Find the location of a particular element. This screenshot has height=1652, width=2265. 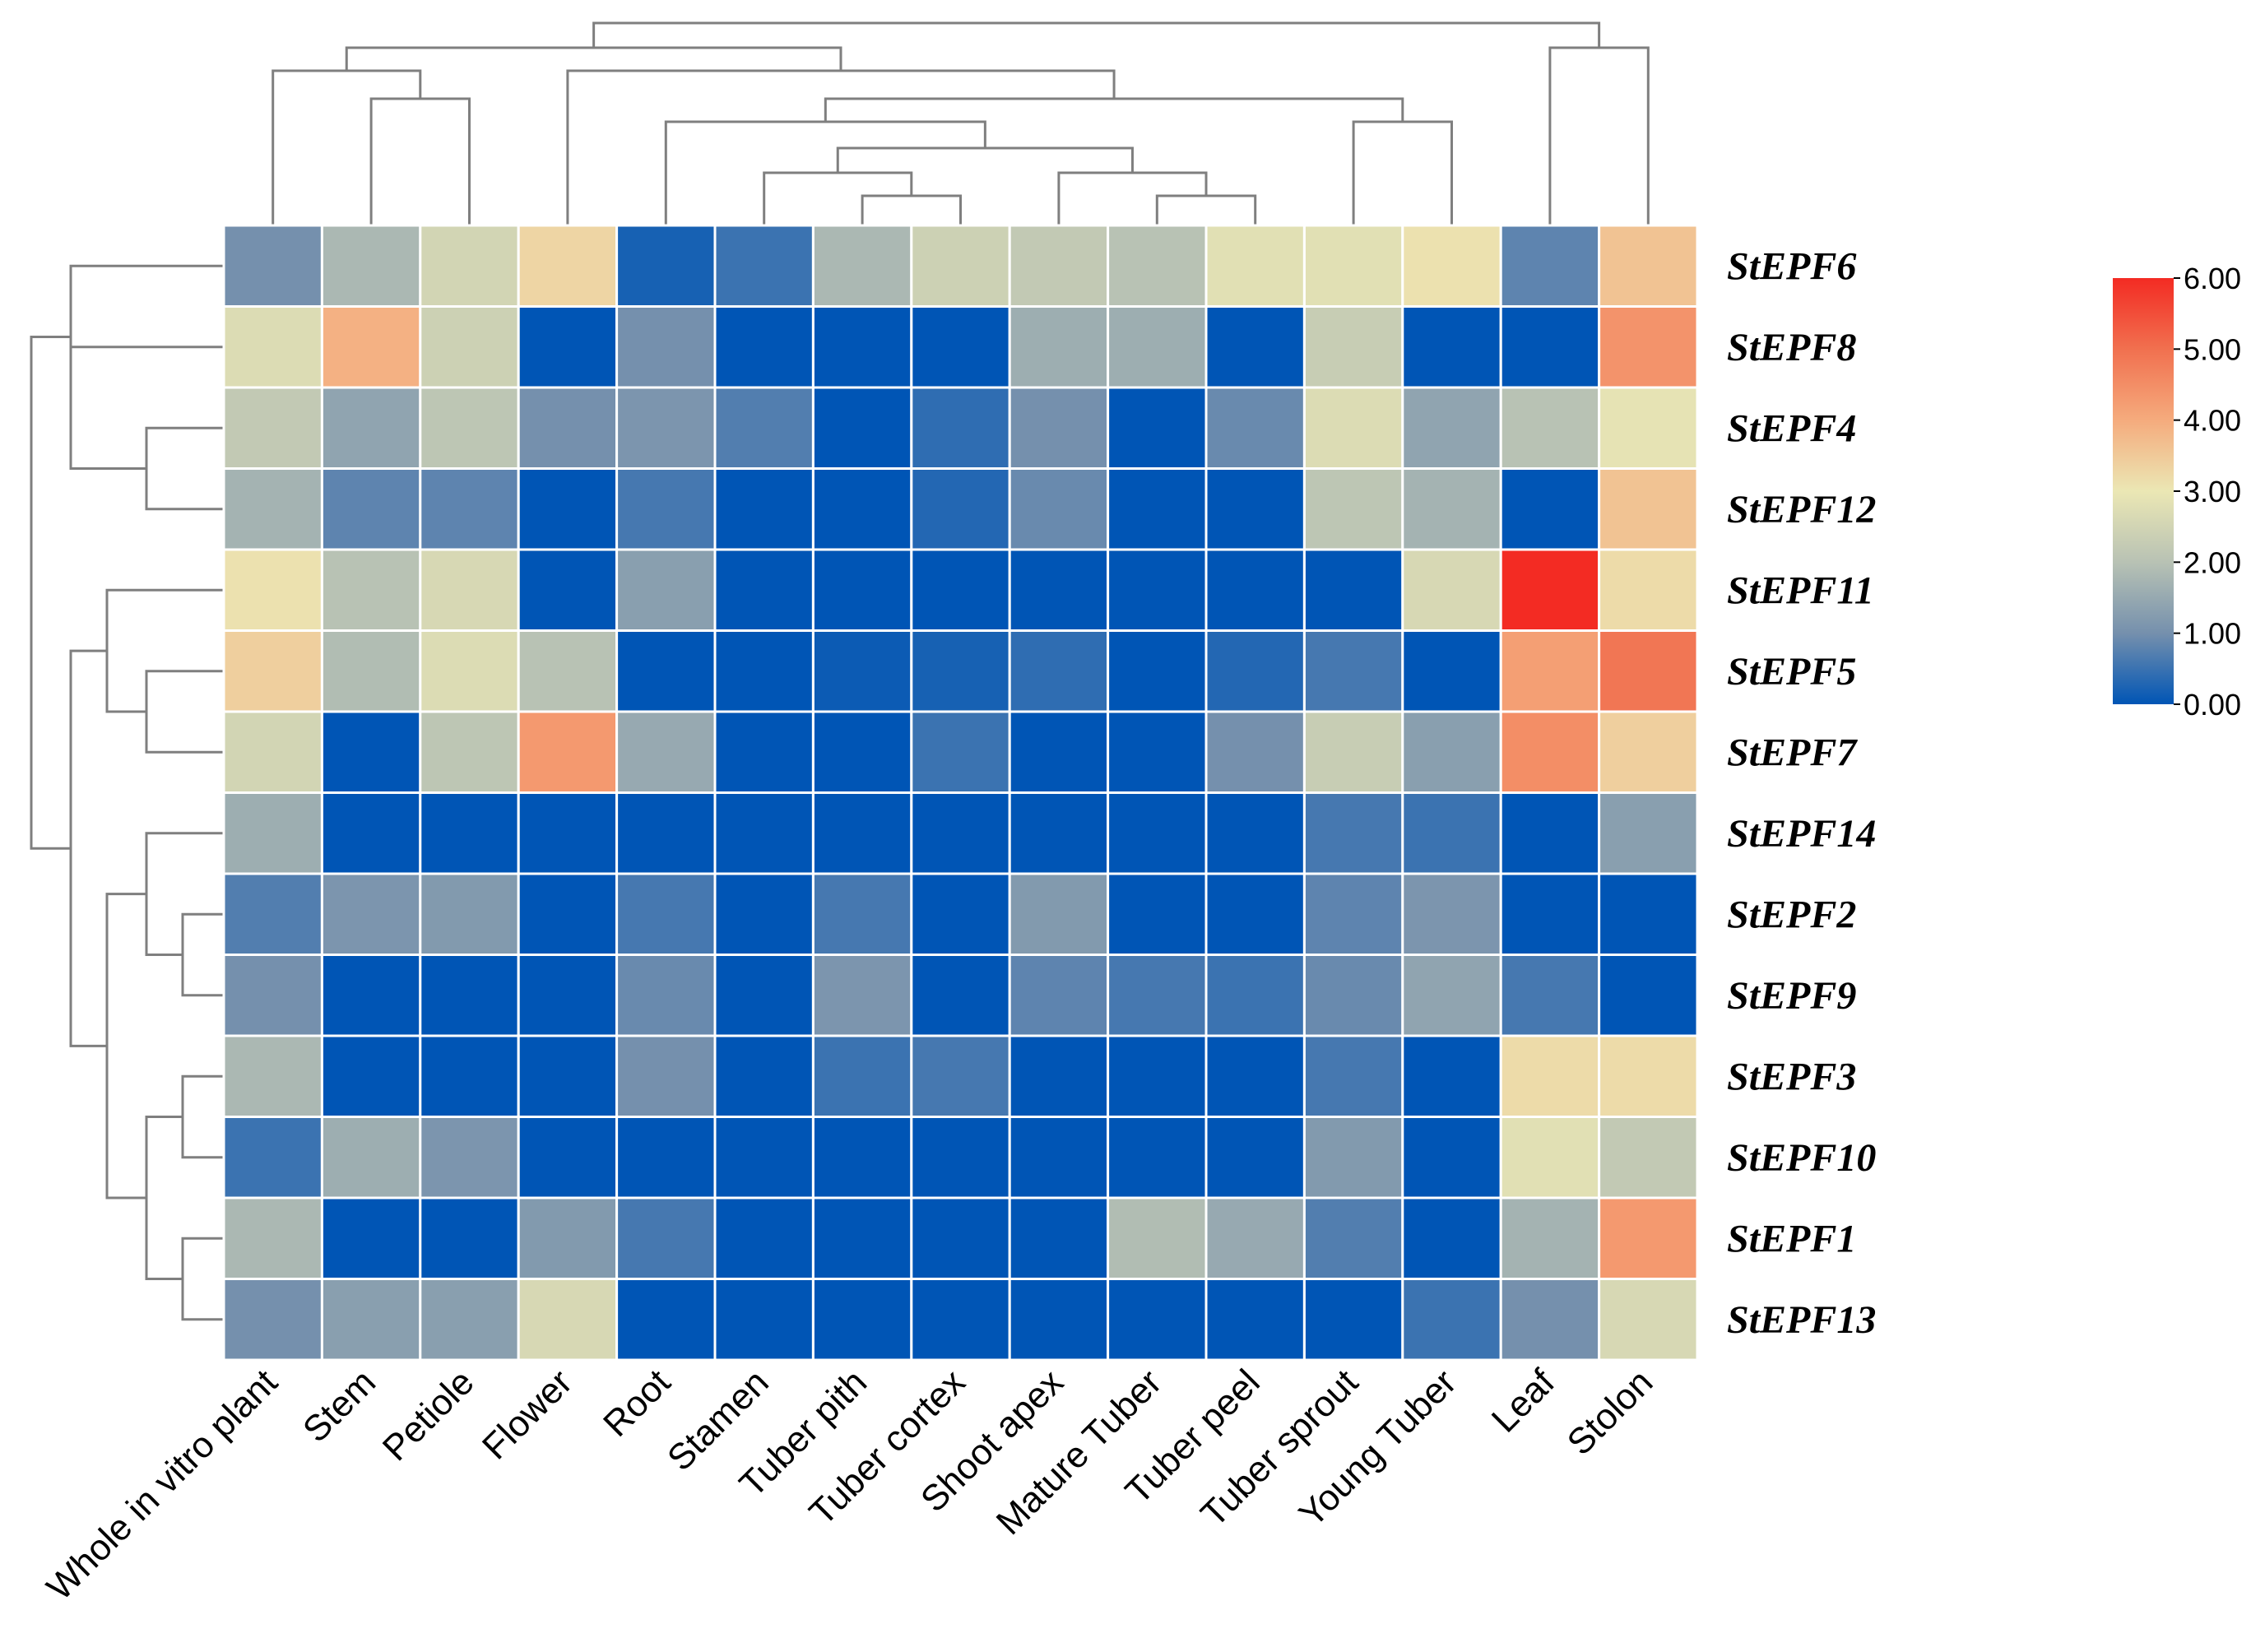

legend-tick-label: 4.00 is located at coordinates (2212, 421).